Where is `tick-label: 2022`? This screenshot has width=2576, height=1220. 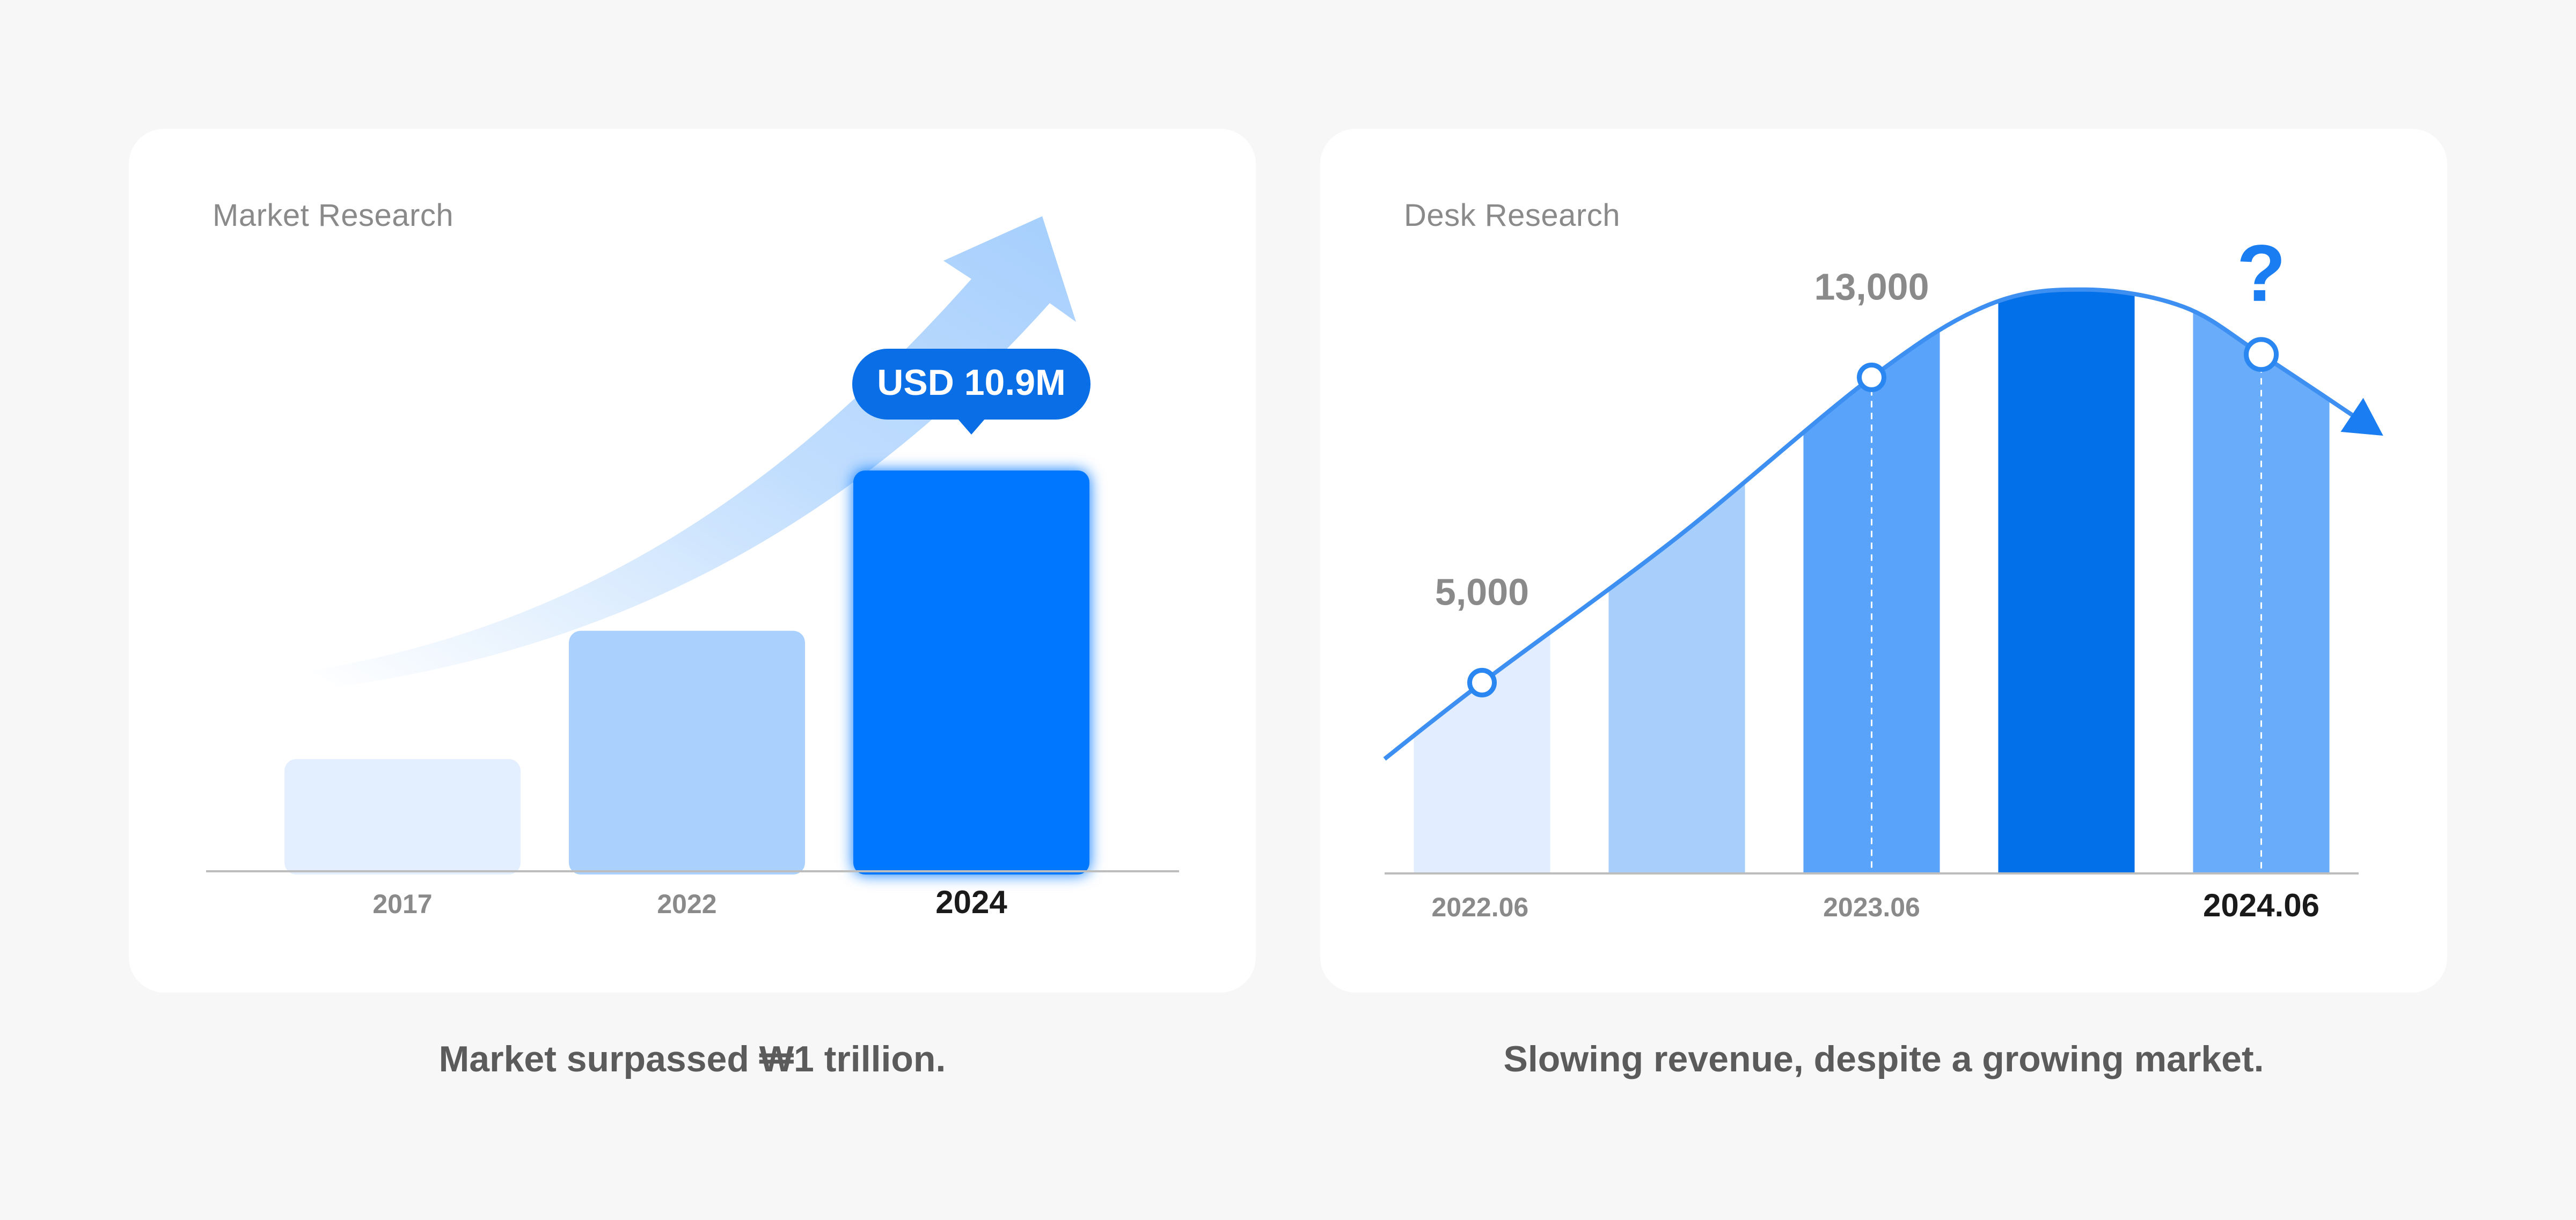
tick-label: 2022 is located at coordinates (686, 904).